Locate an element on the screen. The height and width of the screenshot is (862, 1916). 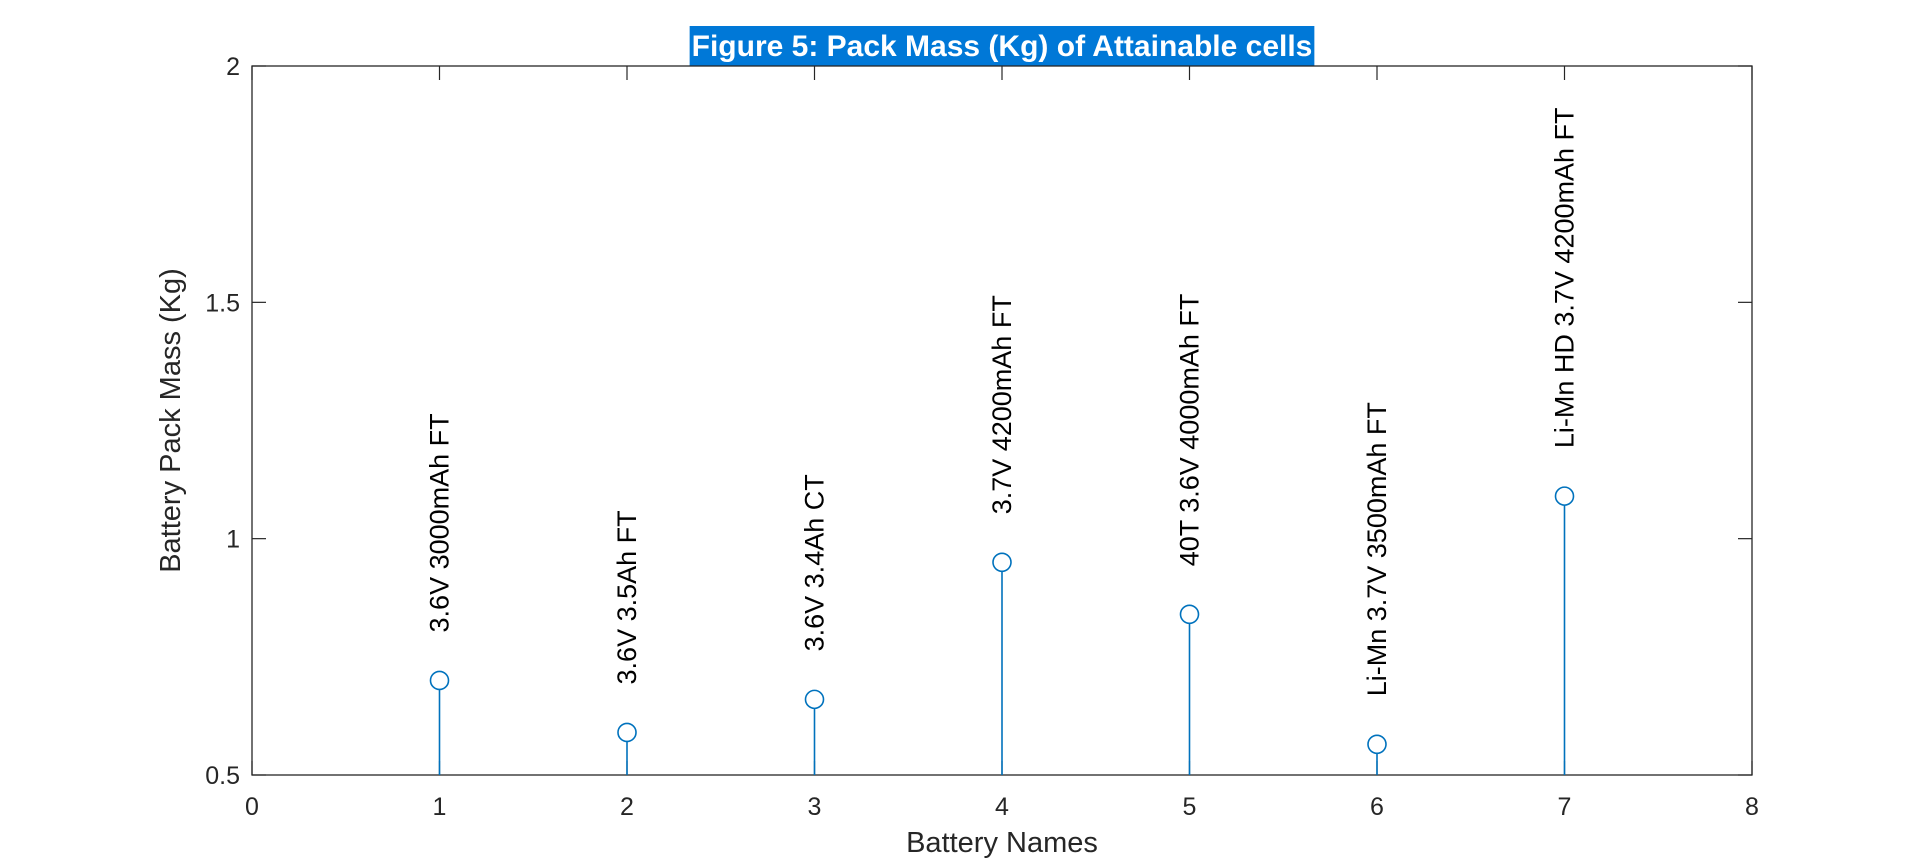
x-tick-label: 1 is located at coordinates (440, 807).